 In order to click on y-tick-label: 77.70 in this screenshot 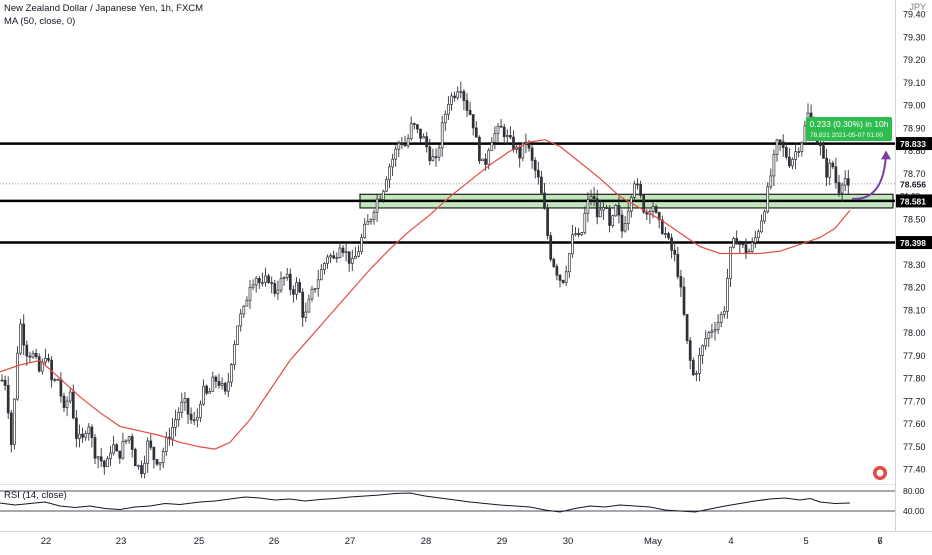, I will do `click(914, 401)`.